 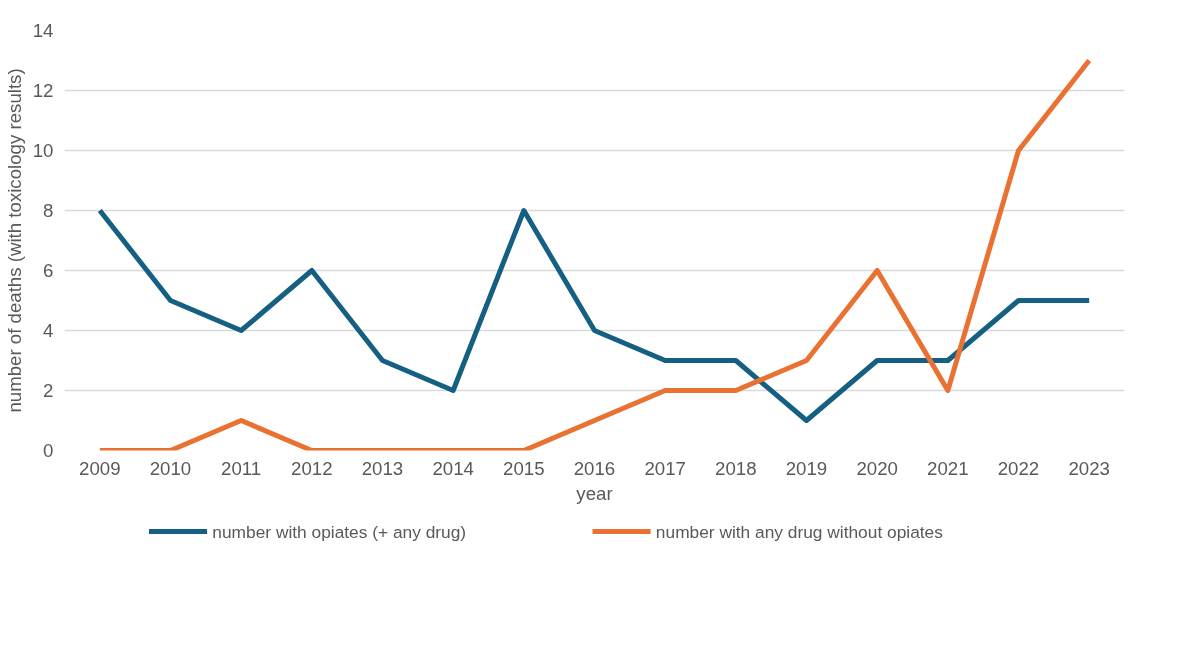 I want to click on x-tick-label: 2014, so click(x=453, y=468).